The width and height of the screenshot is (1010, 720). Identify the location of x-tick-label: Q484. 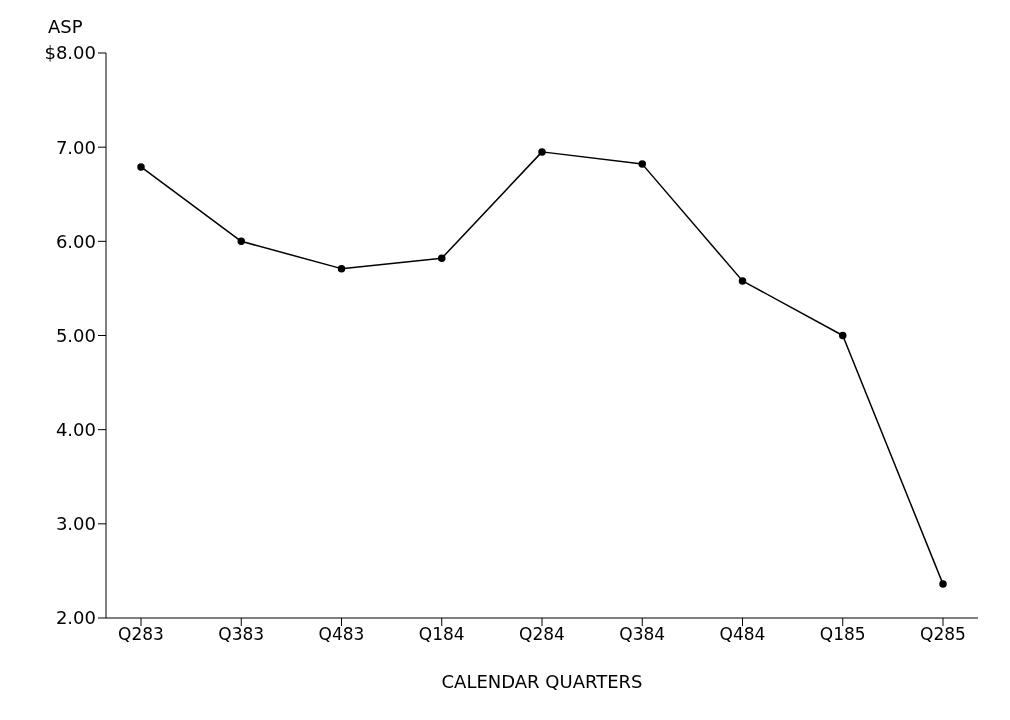
(742, 634).